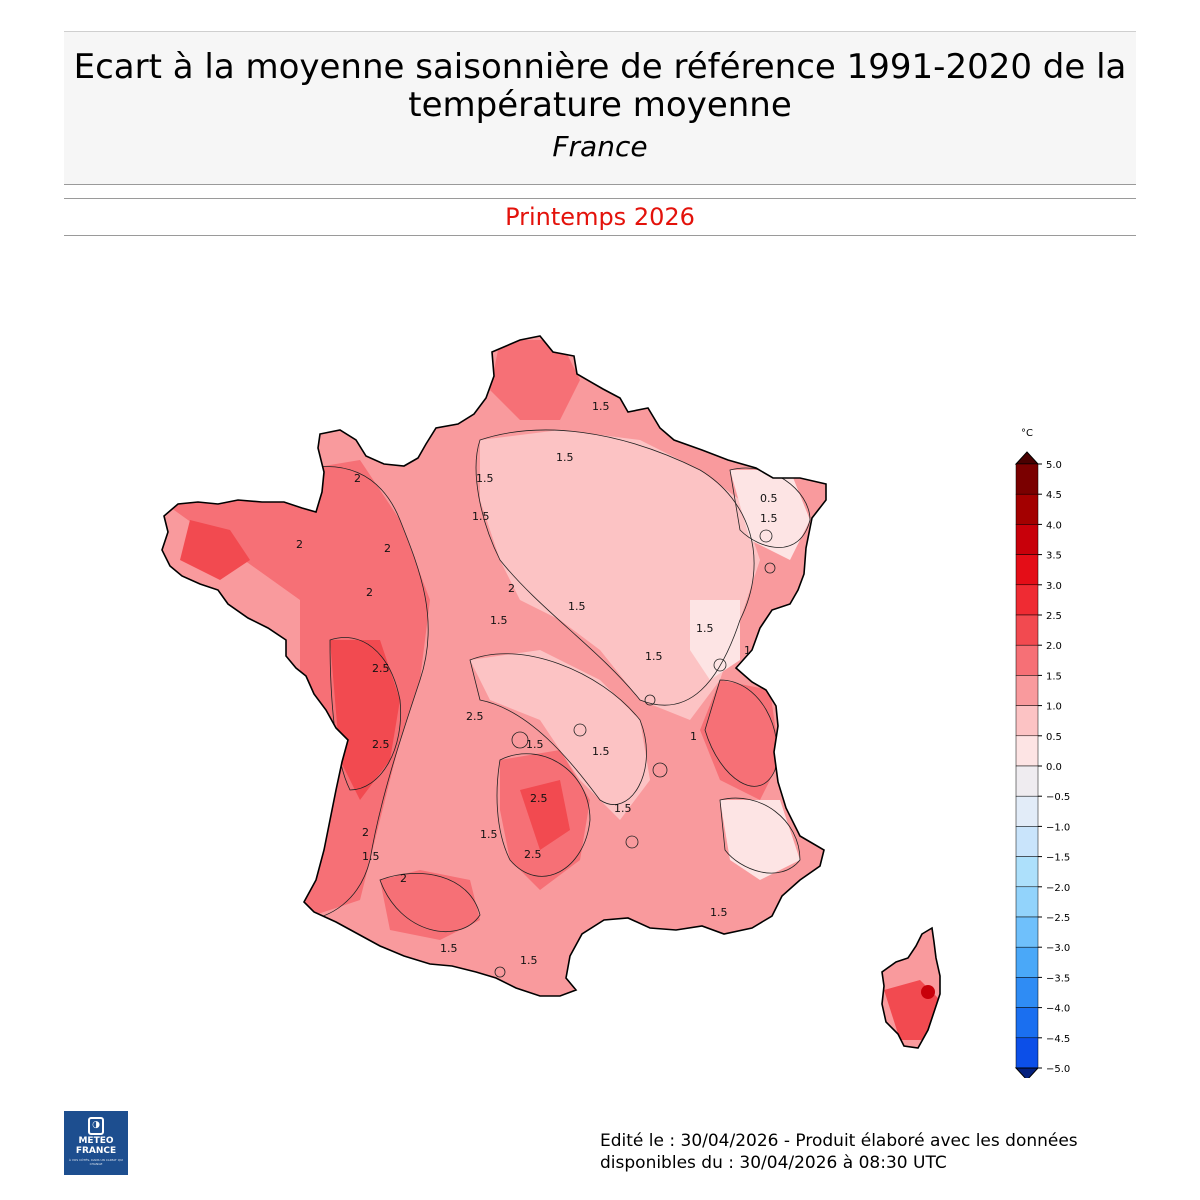  What do you see at coordinates (1058, 978) in the screenshot?
I see `colorbar-tick-label: −3.5` at bounding box center [1058, 978].